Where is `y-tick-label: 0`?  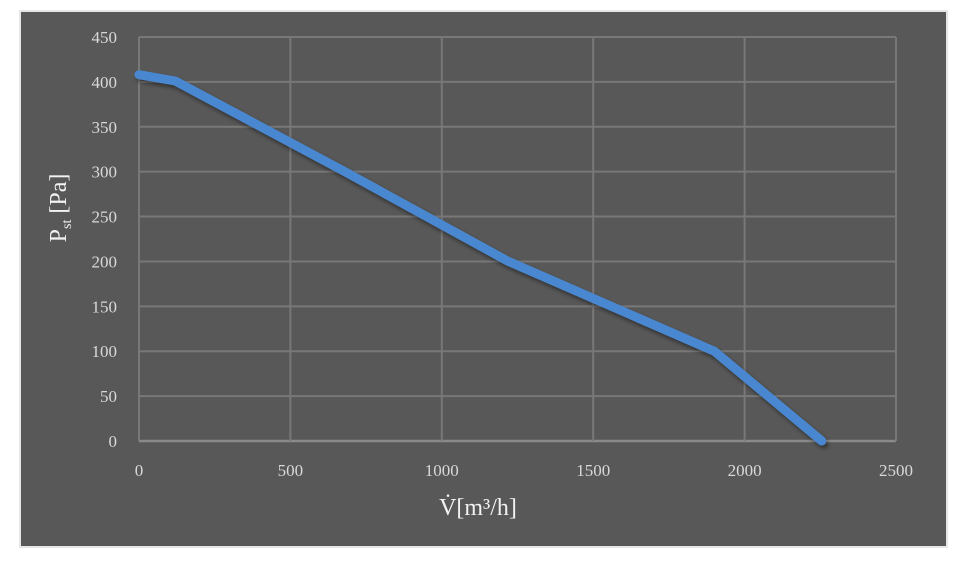
y-tick-label: 0 is located at coordinates (113, 441).